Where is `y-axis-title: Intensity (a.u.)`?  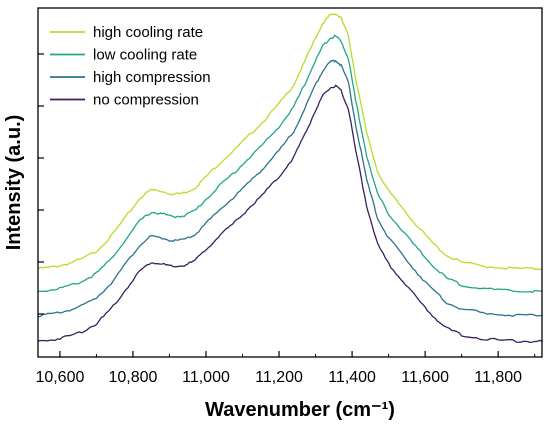 y-axis-title: Intensity (a.u.) is located at coordinates (14, 183).